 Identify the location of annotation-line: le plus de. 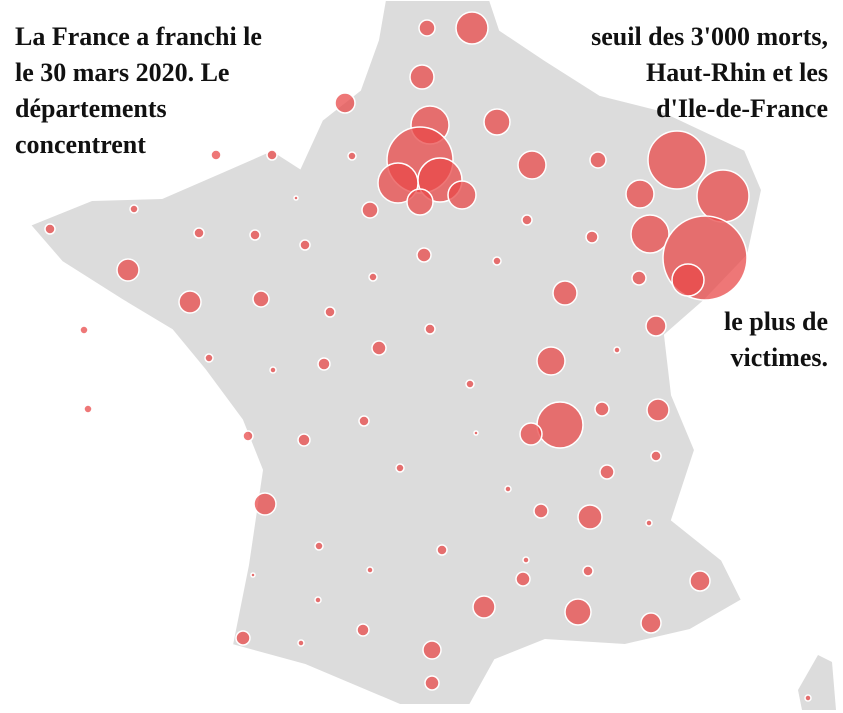
(776, 321).